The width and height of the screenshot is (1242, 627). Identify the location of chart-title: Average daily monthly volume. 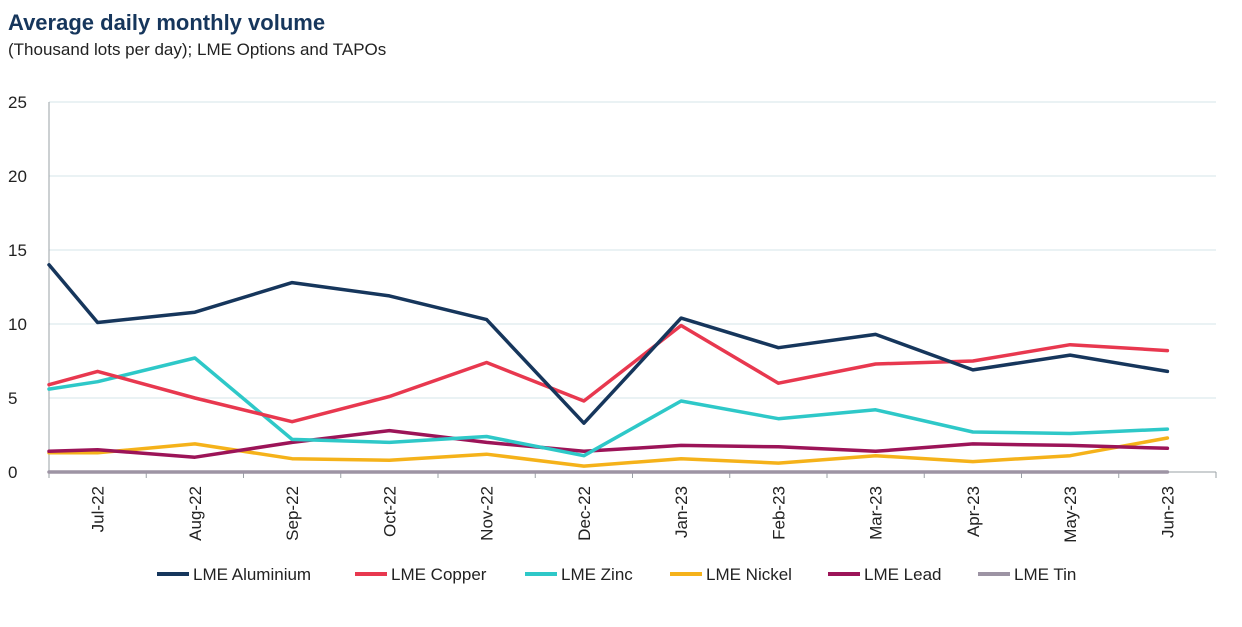
(167, 22).